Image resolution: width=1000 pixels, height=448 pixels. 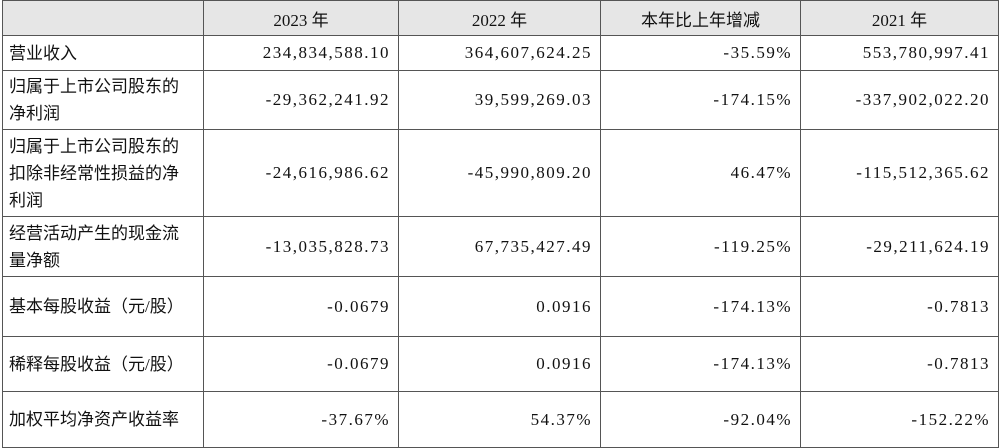 What do you see at coordinates (899, 173) in the screenshot?
I see `value-cell: -115,512,365.62` at bounding box center [899, 173].